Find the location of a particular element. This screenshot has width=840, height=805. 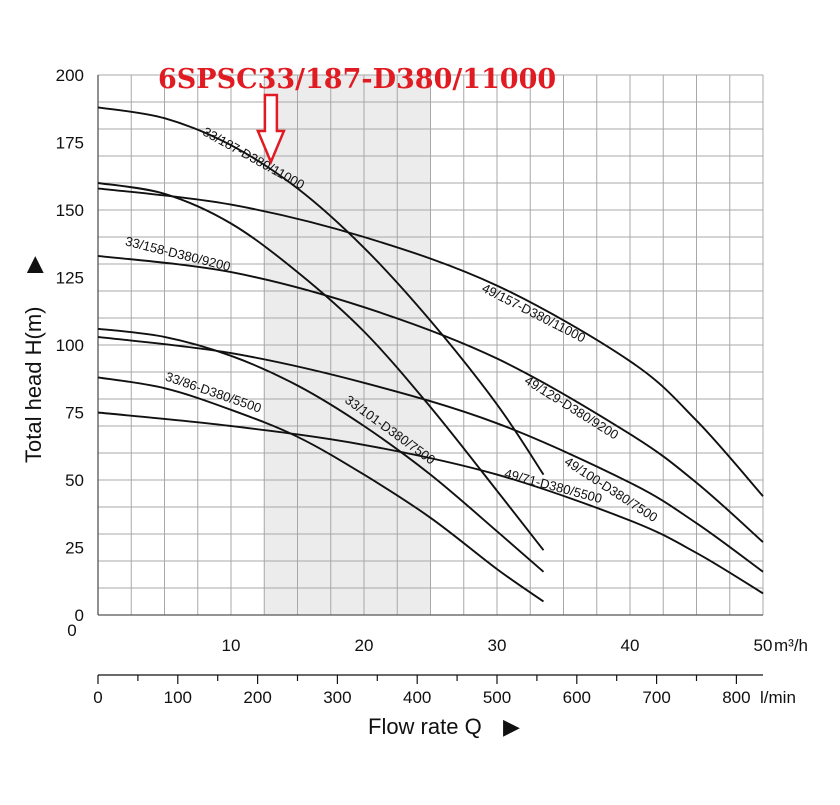

y-tick-labels: 0 25 50 75 100 125 150 175 200 is located at coordinates (70, 345).